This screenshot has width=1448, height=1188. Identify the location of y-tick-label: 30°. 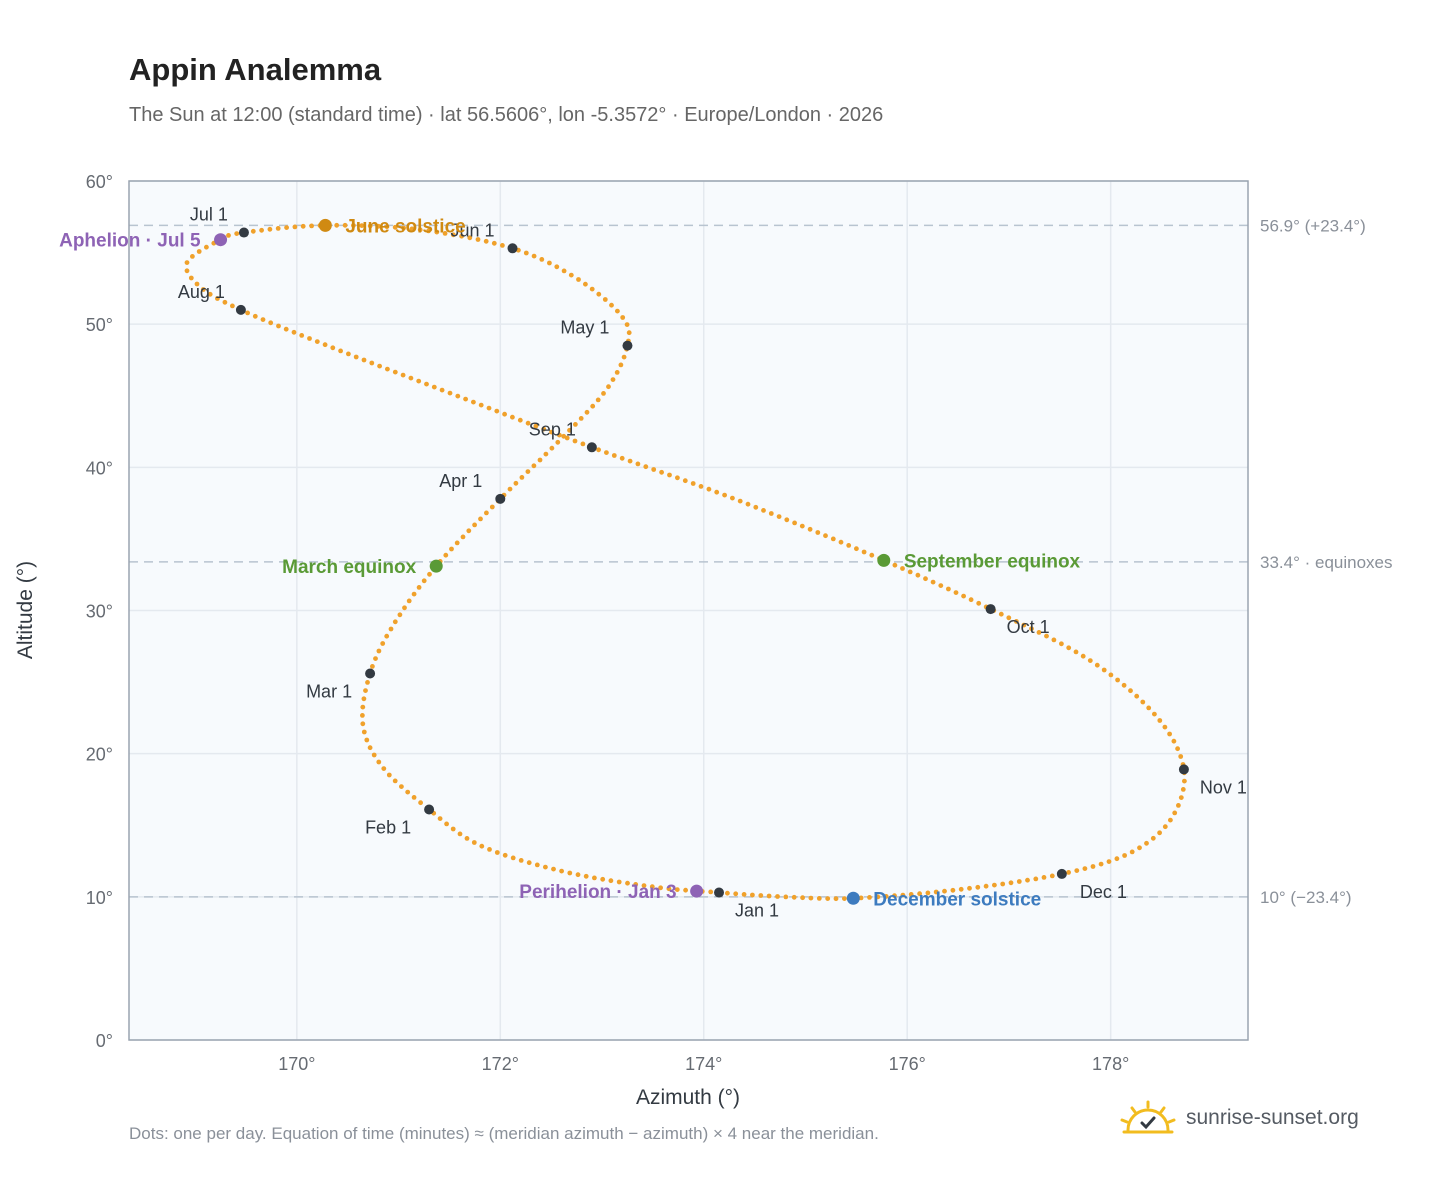
(99, 612).